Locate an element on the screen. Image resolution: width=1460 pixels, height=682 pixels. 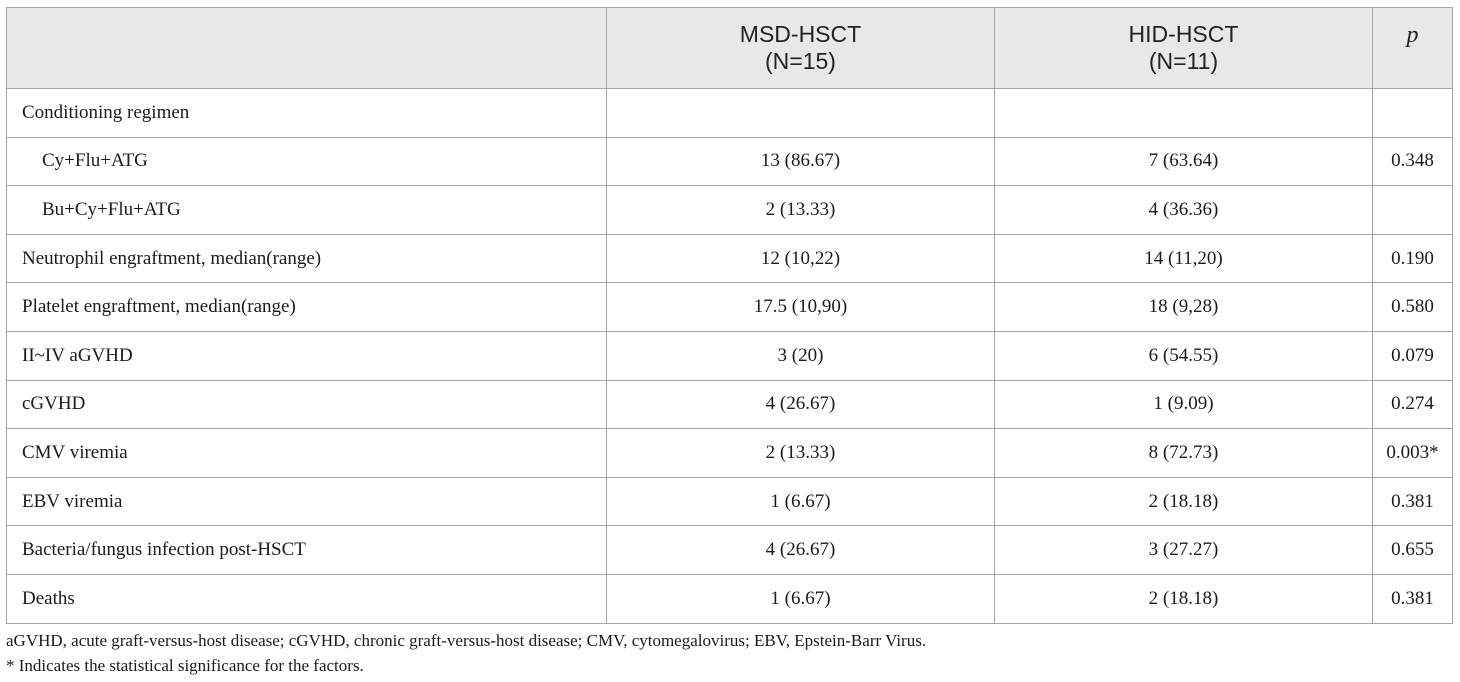
hid-value: 4 (36.36) is located at coordinates (1183, 210).